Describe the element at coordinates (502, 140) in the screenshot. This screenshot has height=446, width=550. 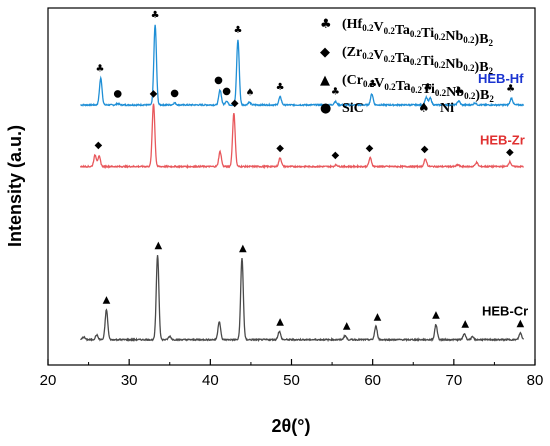
I see `series-label-heb-zr: HEB-Zr` at that location.